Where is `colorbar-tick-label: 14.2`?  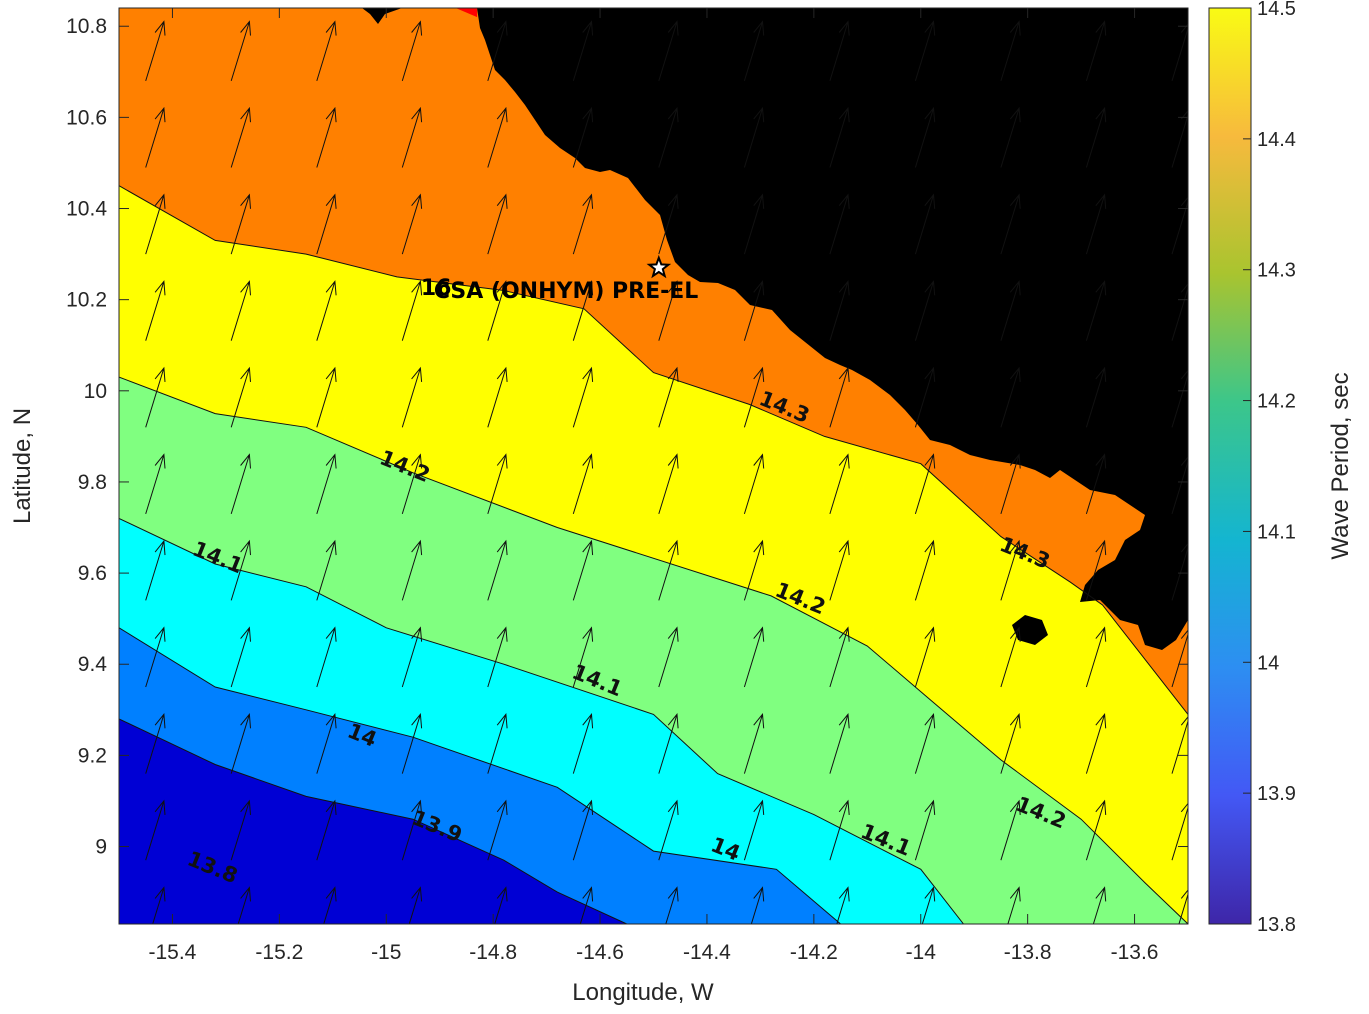 colorbar-tick-label: 14.2 is located at coordinates (1276, 402).